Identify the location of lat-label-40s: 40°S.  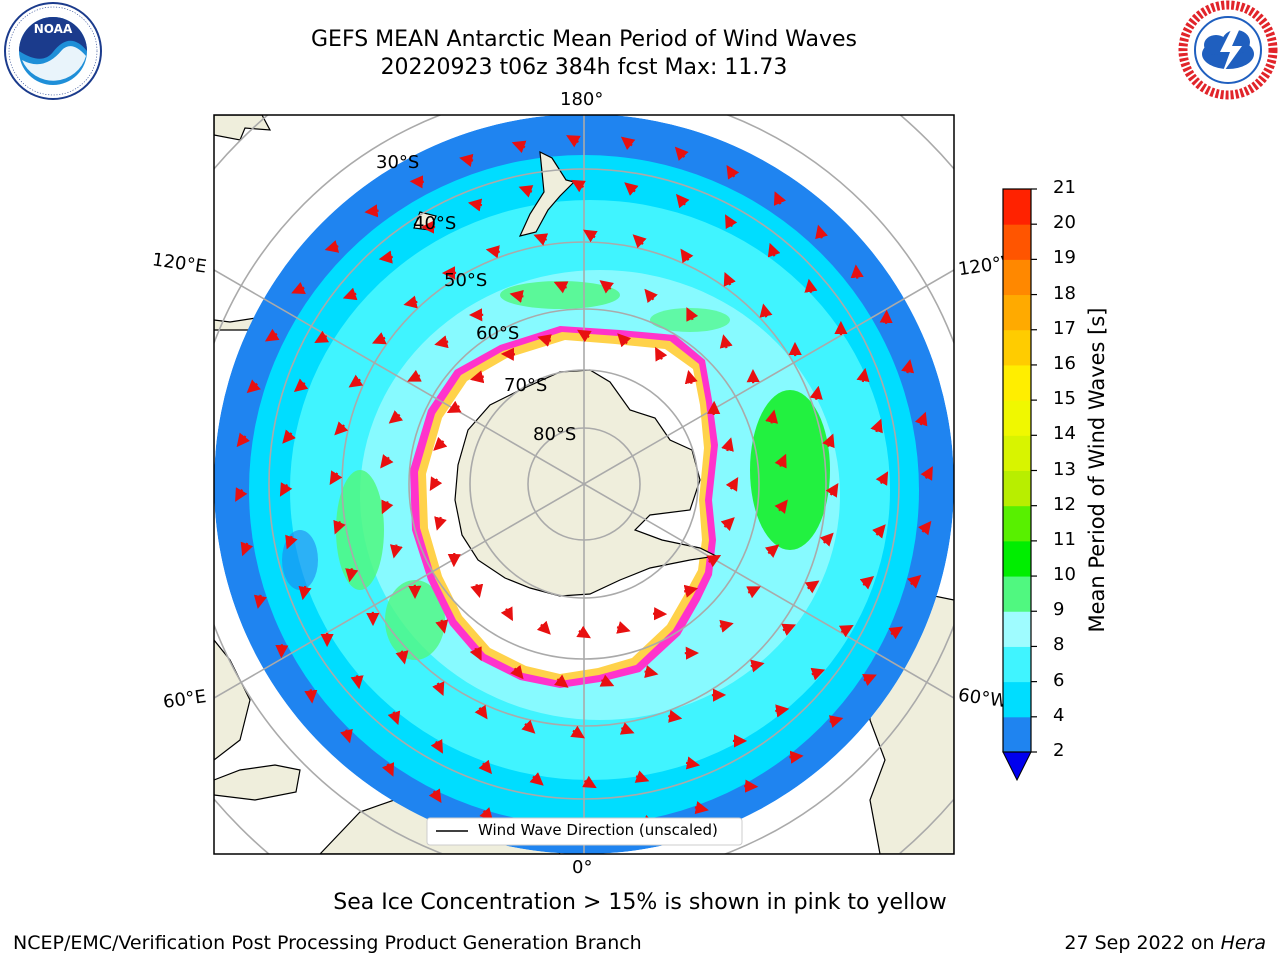
(435, 223).